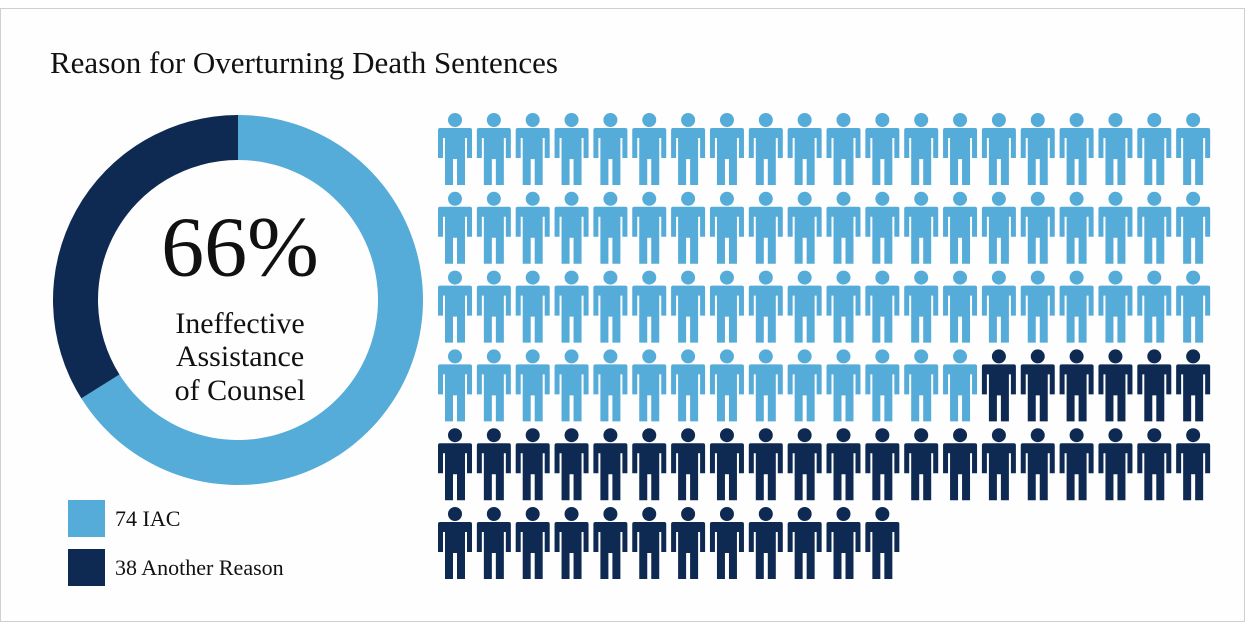 This screenshot has width=1255, height=629. Describe the element at coordinates (304, 62) in the screenshot. I see `chart-title: Reason for Overturning Death Sentences` at that location.